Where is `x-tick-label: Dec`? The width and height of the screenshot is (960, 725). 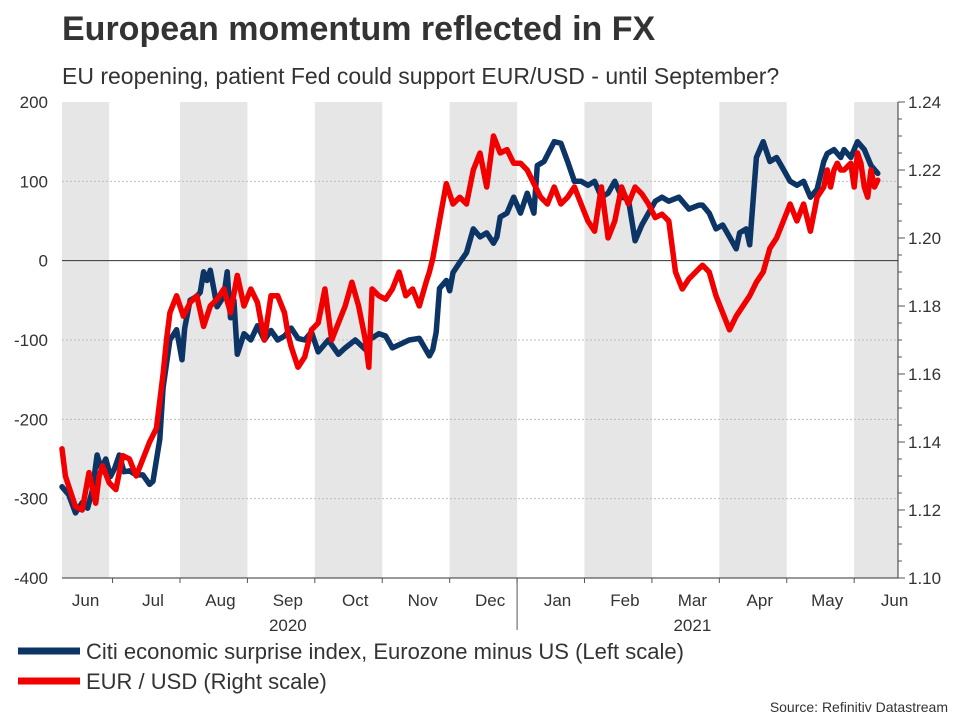
x-tick-label: Dec is located at coordinates (490, 600).